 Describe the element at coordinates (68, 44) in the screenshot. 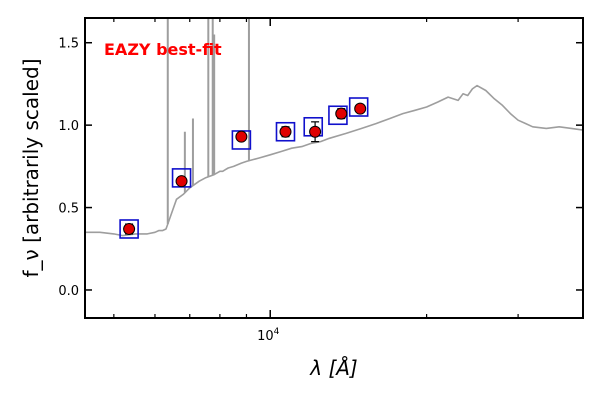

I see `y-tick-label: 1.5` at that location.